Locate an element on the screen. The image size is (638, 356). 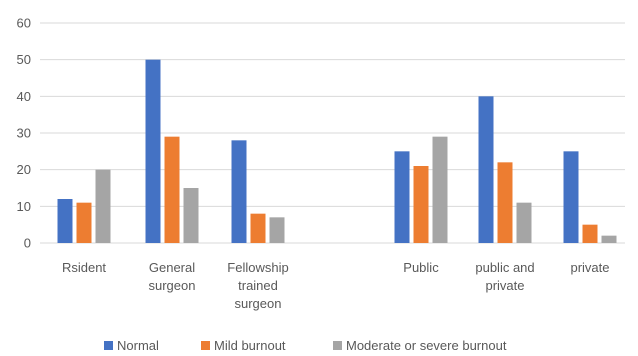
legend-label: Mild burnout is located at coordinates (250, 345).